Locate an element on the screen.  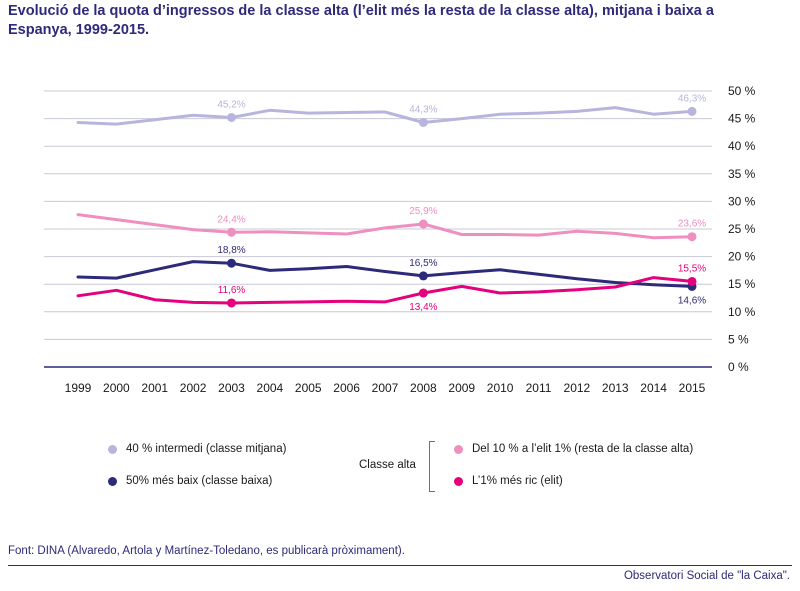
y-tick-label: 0 % is located at coordinates (738, 367).